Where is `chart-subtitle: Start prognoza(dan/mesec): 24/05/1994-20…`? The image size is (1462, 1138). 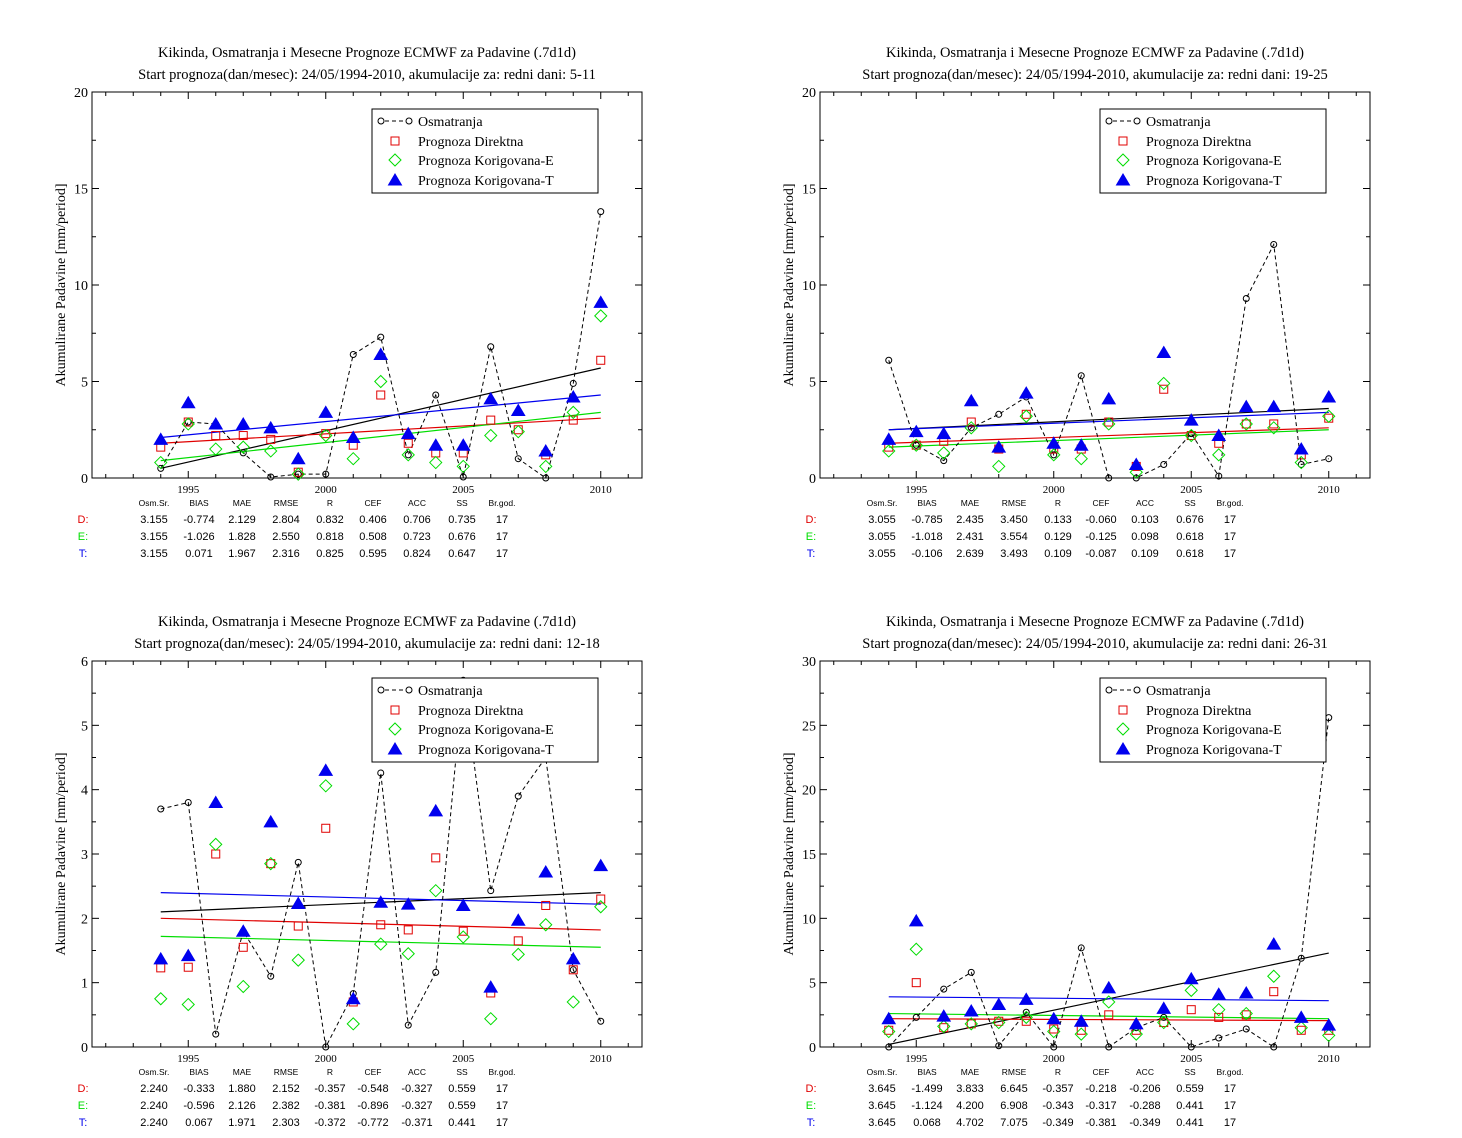
chart-subtitle: Start prognoza(dan/mesec): 24/05/1994-20… is located at coordinates (1094, 75).